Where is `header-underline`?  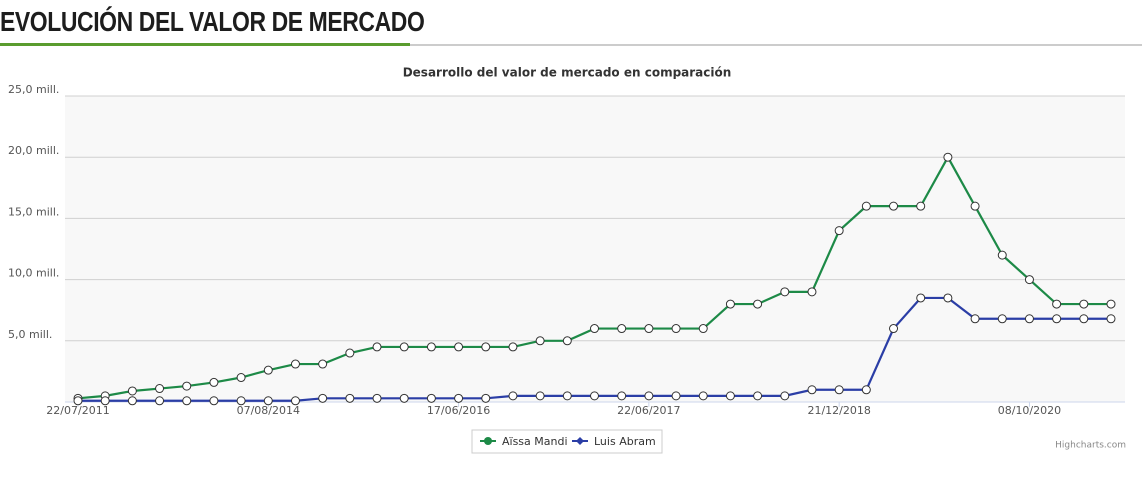
header-underline is located at coordinates (205, 44).